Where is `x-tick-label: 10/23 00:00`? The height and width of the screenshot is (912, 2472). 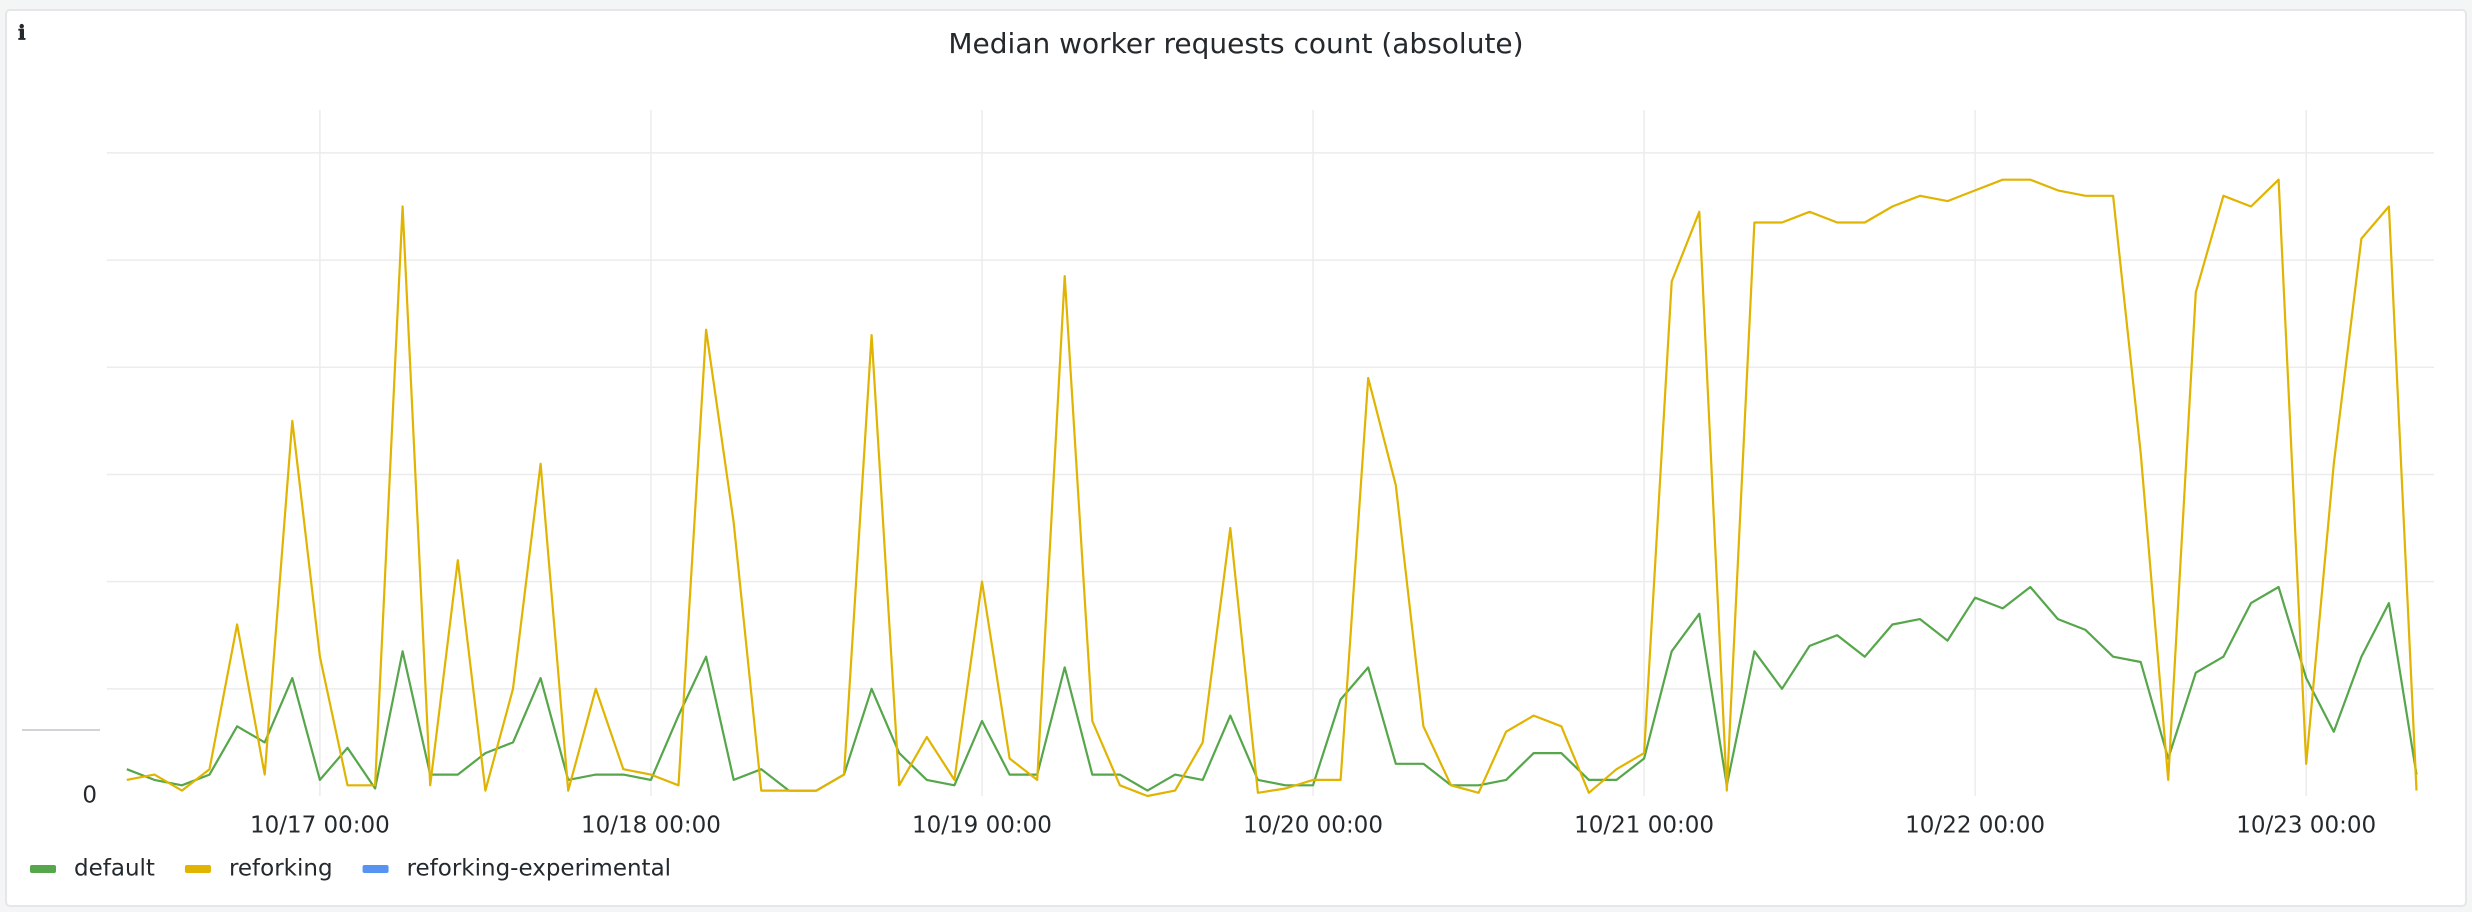 x-tick-label: 10/23 00:00 is located at coordinates (2306, 826).